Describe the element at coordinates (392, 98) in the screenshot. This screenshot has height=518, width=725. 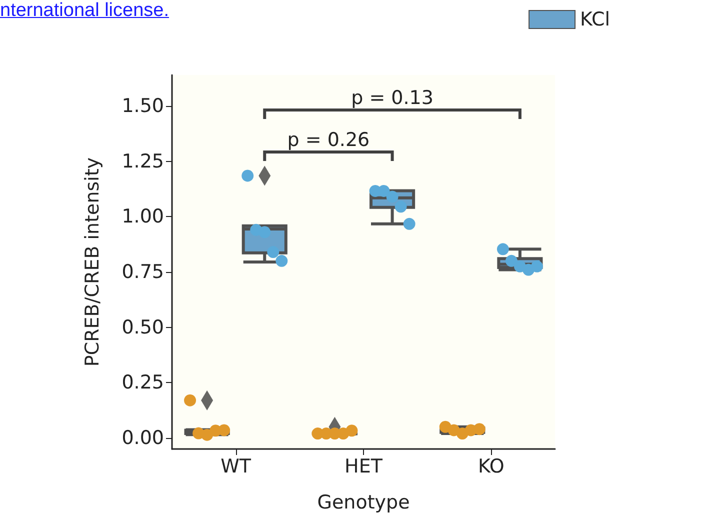
I see `annotation: p = 0.13` at that location.